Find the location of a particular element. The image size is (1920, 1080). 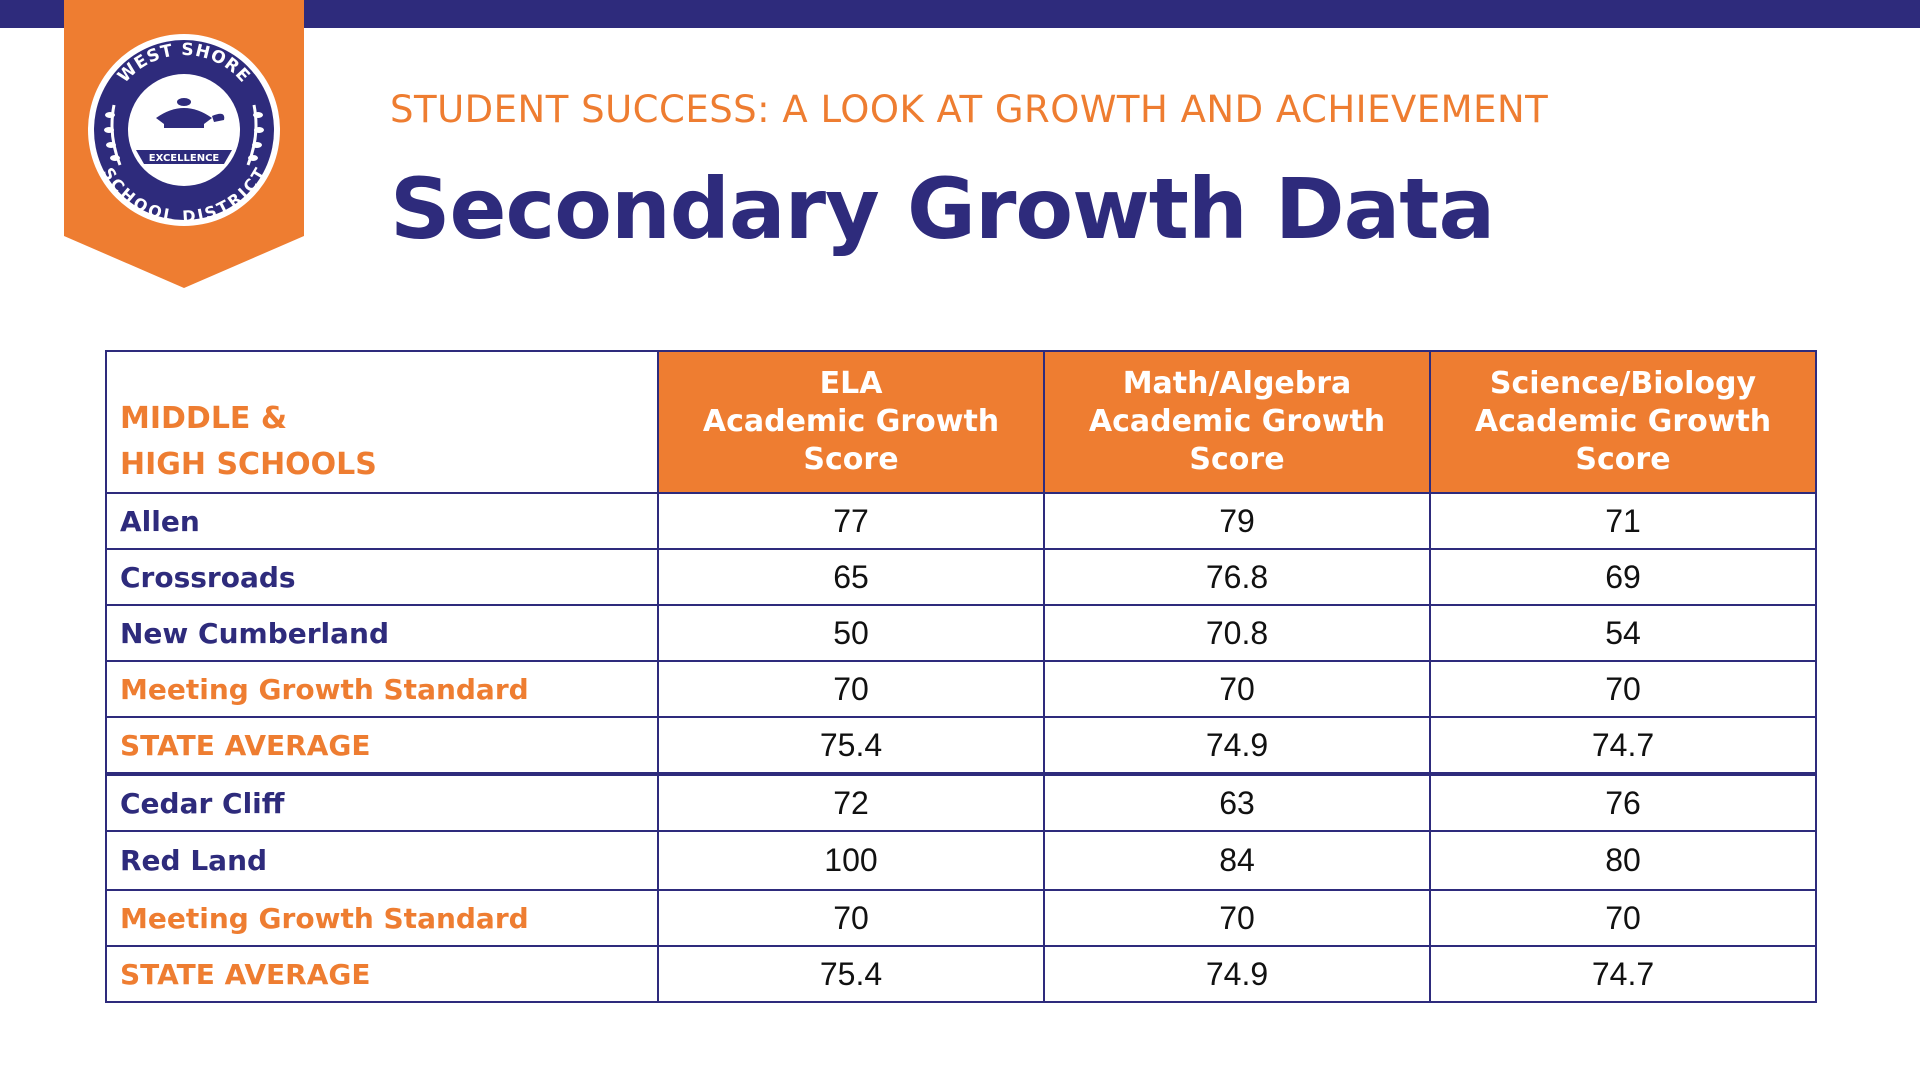

corner-line-2: HIGH SCHOOLS is located at coordinates (248, 464).